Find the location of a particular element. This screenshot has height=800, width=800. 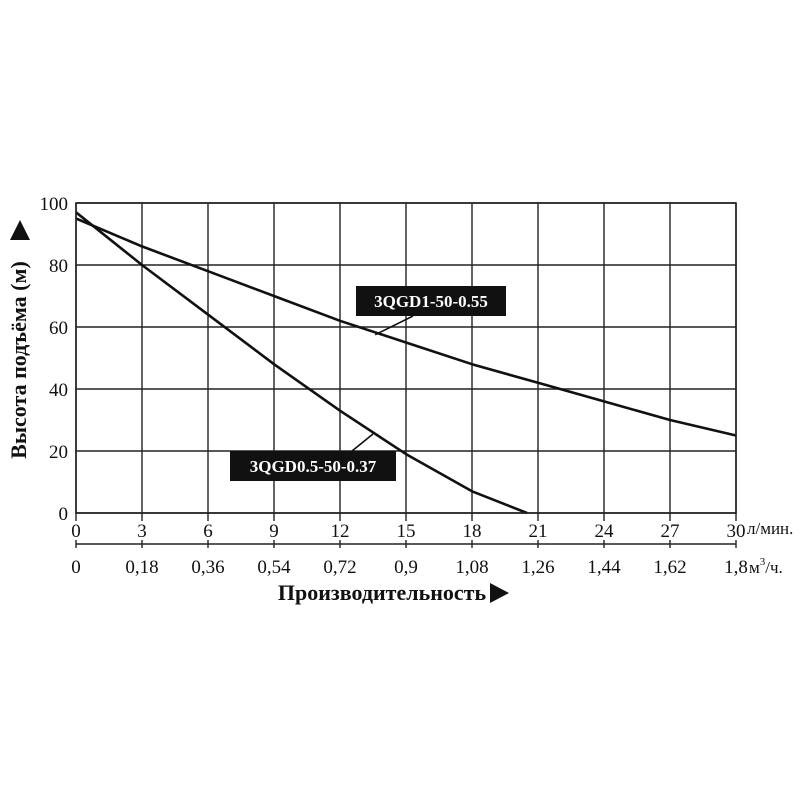

x-secondary-tick-label: 1,26 is located at coordinates (537, 567).